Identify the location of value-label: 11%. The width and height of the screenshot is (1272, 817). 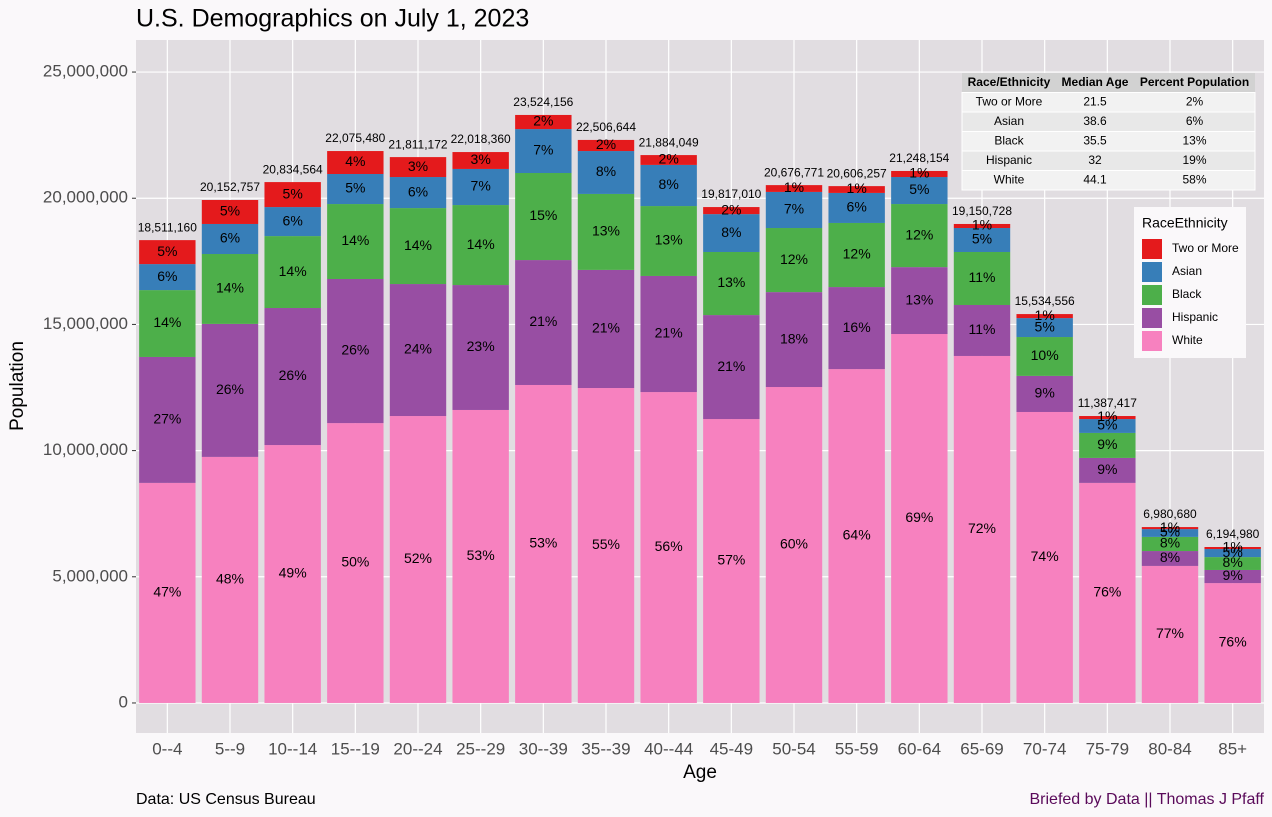
(982, 277).